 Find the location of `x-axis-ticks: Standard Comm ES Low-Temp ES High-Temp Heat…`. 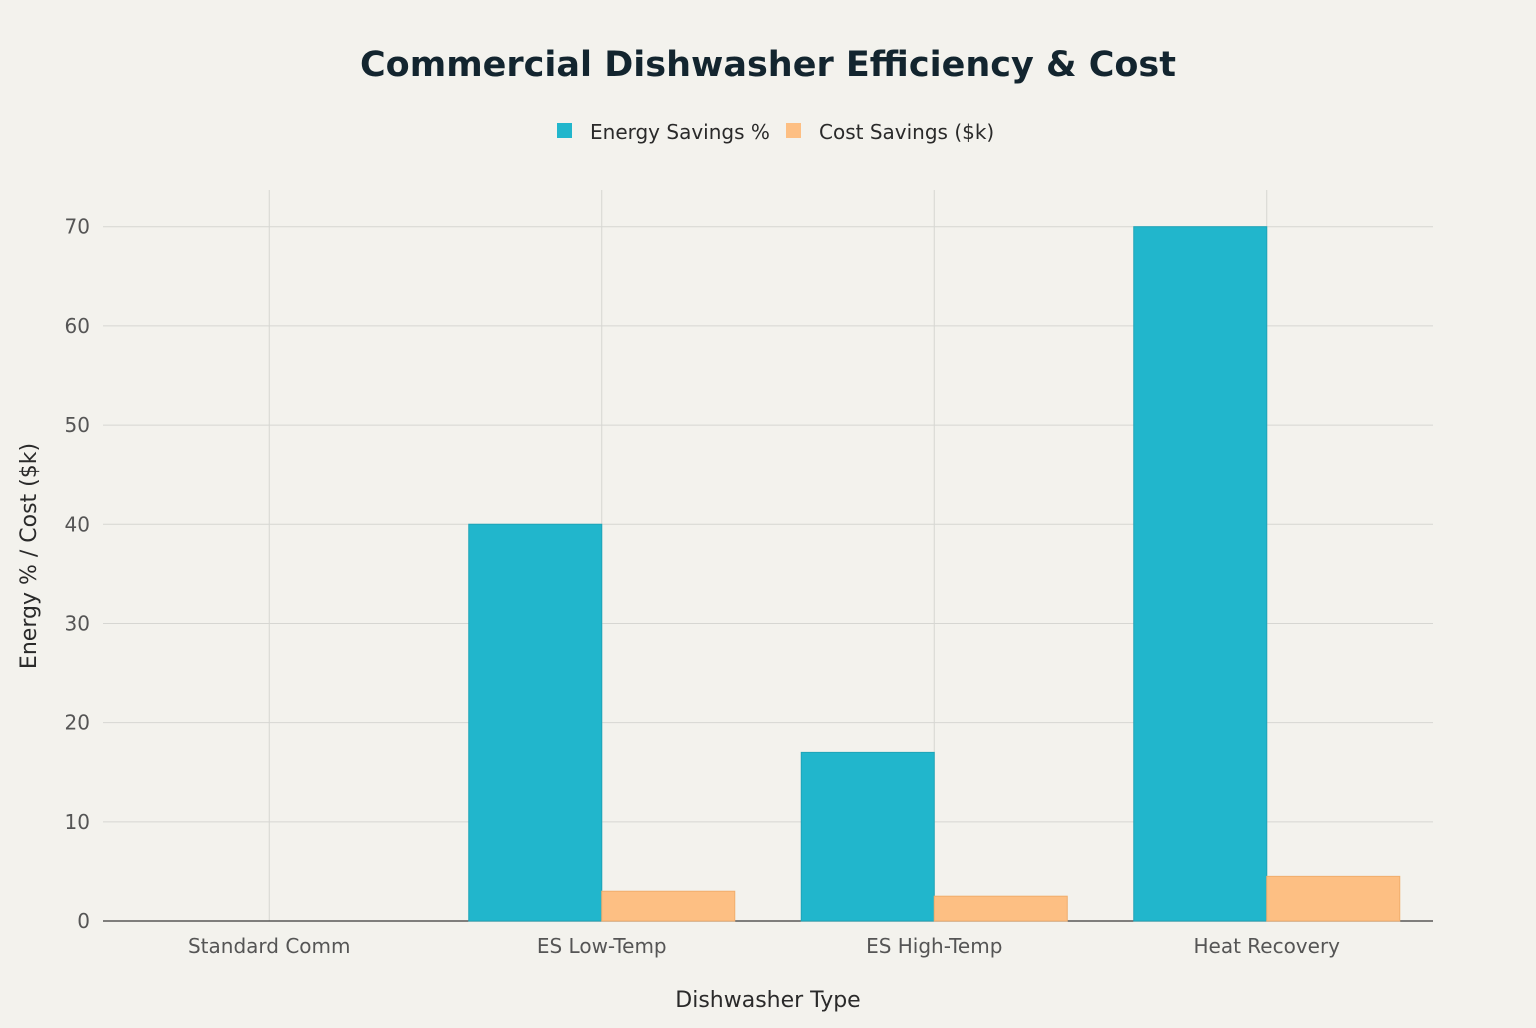

x-axis-ticks: Standard Comm ES Low-Temp ES High-Temp Heat… is located at coordinates (764, 946).